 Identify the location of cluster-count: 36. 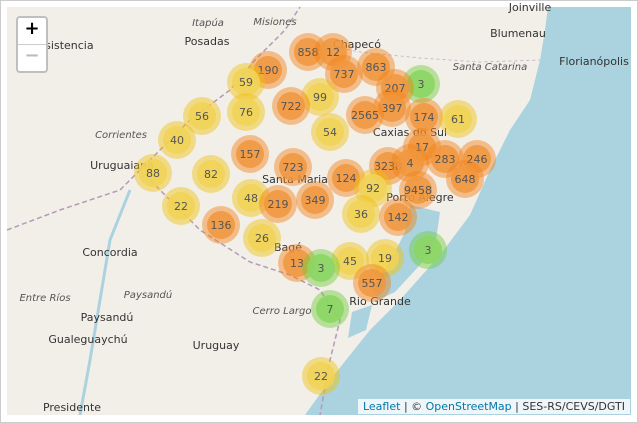
(361, 214).